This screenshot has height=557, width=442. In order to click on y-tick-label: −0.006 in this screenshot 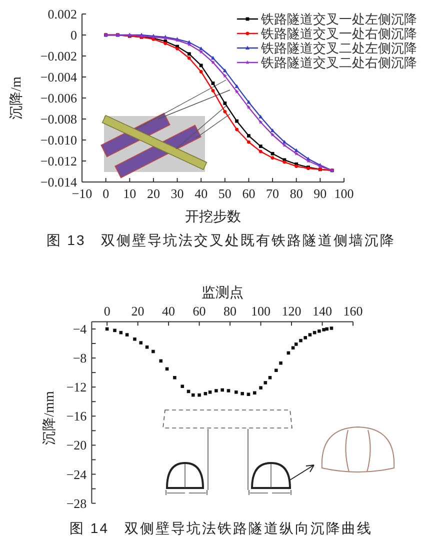, I will do `click(59, 98)`.